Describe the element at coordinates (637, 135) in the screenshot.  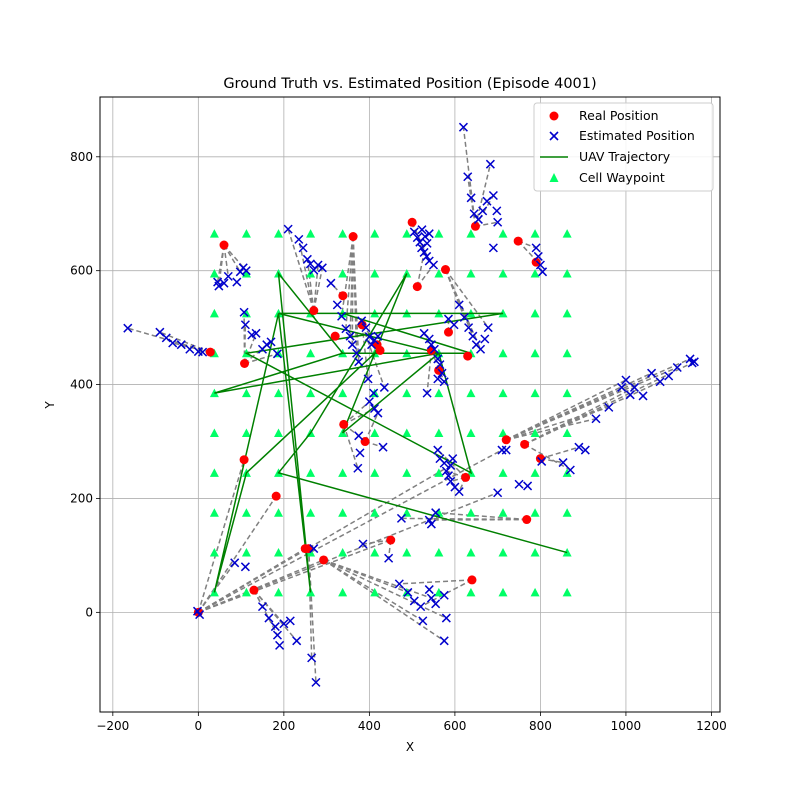
I see `legend-estimated-label: Estimated Position` at that location.